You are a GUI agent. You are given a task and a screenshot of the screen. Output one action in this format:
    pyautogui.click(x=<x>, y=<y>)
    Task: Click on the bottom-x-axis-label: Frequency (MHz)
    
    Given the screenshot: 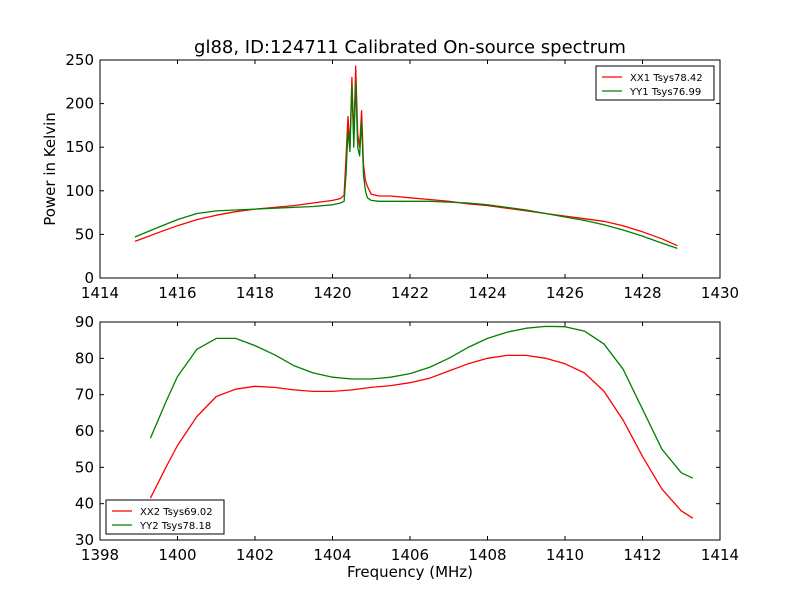 What is the action you would take?
    pyautogui.click(x=410, y=572)
    